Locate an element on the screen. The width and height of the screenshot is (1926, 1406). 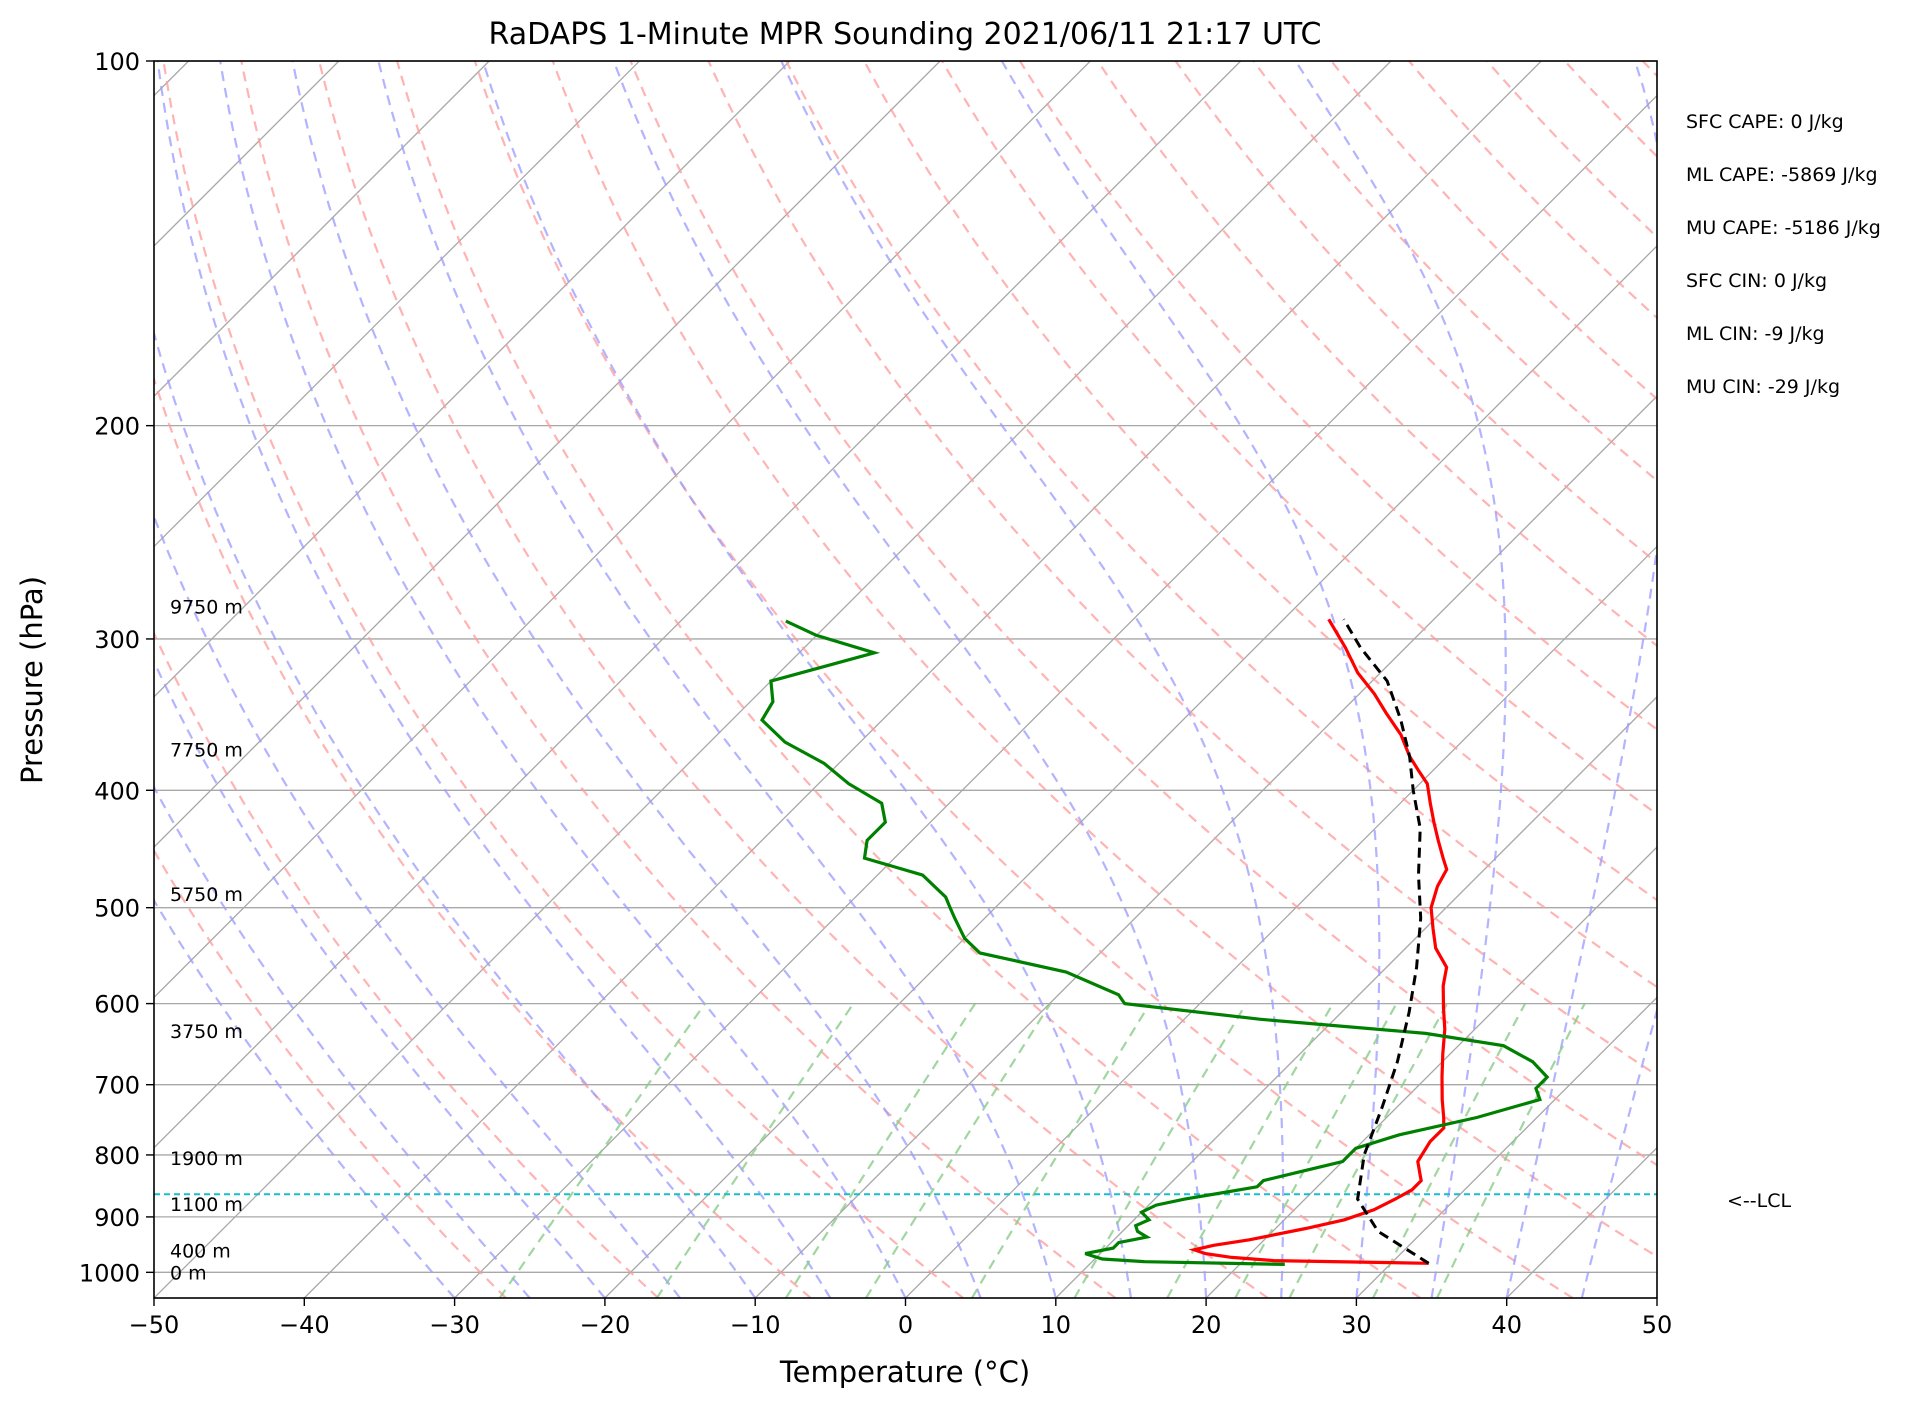
x-tick-label: 20 is located at coordinates (1206, 1325).